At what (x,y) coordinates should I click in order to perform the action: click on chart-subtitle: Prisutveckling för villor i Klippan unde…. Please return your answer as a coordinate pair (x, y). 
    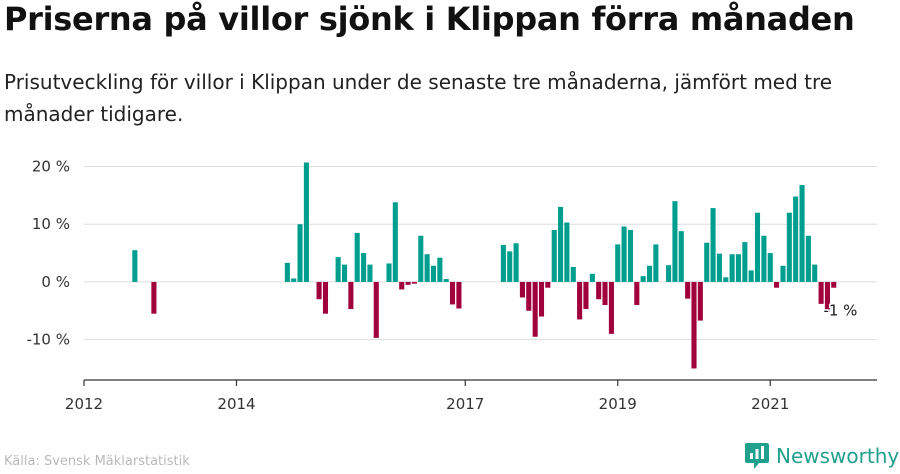
    Looking at the image, I should click on (418, 98).